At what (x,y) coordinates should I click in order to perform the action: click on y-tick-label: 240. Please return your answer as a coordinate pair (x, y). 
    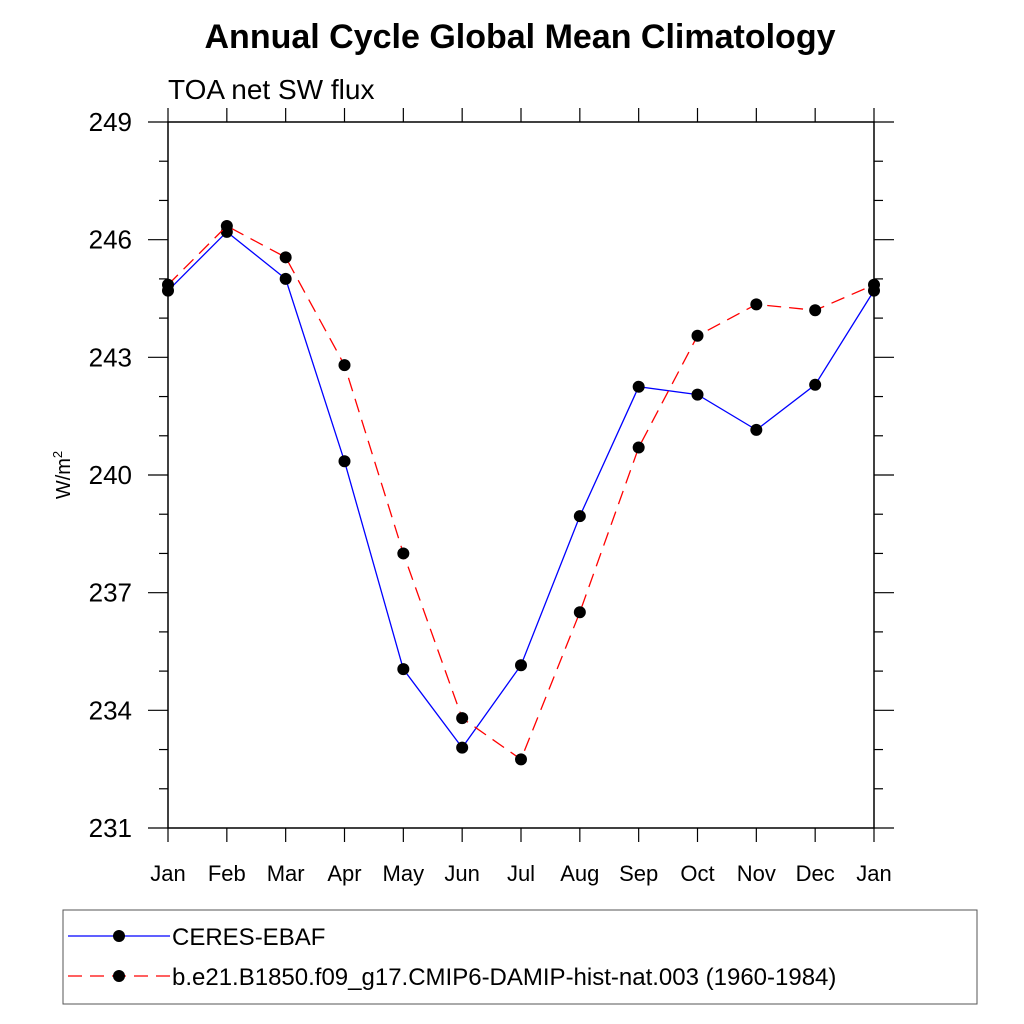
    Looking at the image, I should click on (110, 475).